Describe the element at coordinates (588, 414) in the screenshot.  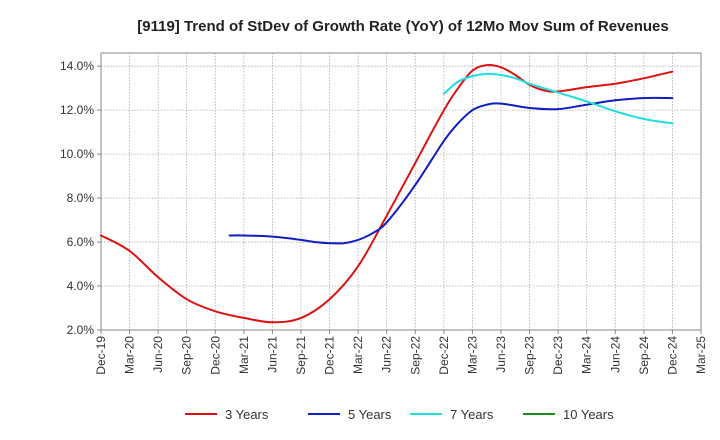
I see `legend-label-10-years: 10 Years` at that location.